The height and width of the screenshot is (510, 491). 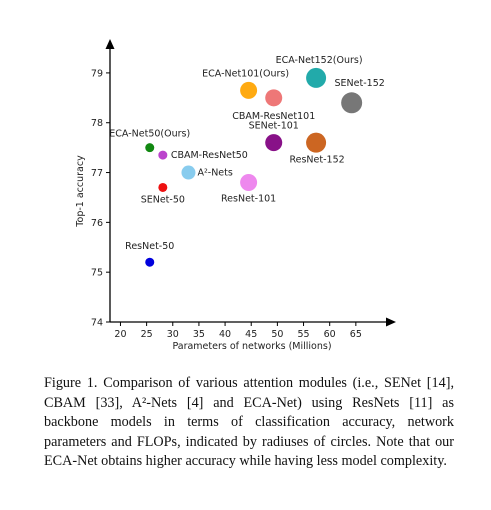 What do you see at coordinates (330, 334) in the screenshot?
I see `x-tick-label: 60` at bounding box center [330, 334].